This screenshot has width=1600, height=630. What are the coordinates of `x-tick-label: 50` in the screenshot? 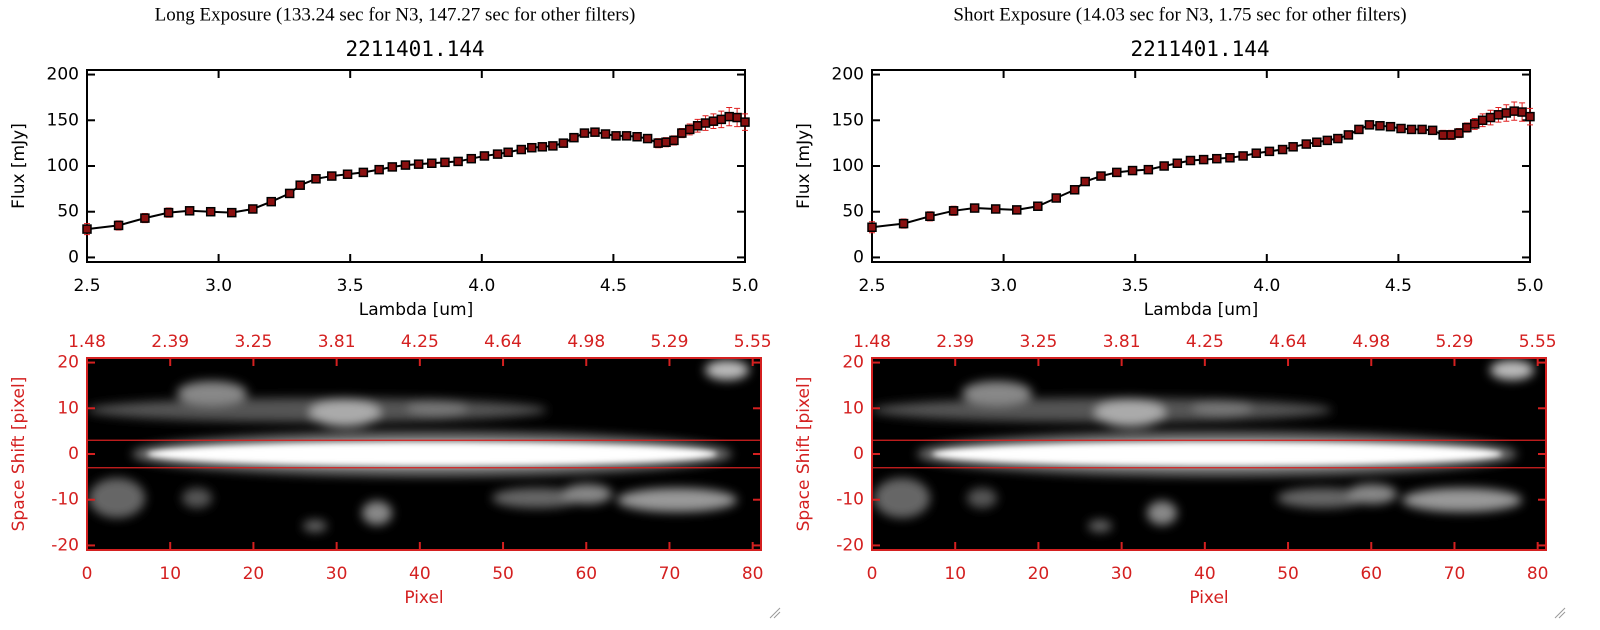 It's located at (503, 574).